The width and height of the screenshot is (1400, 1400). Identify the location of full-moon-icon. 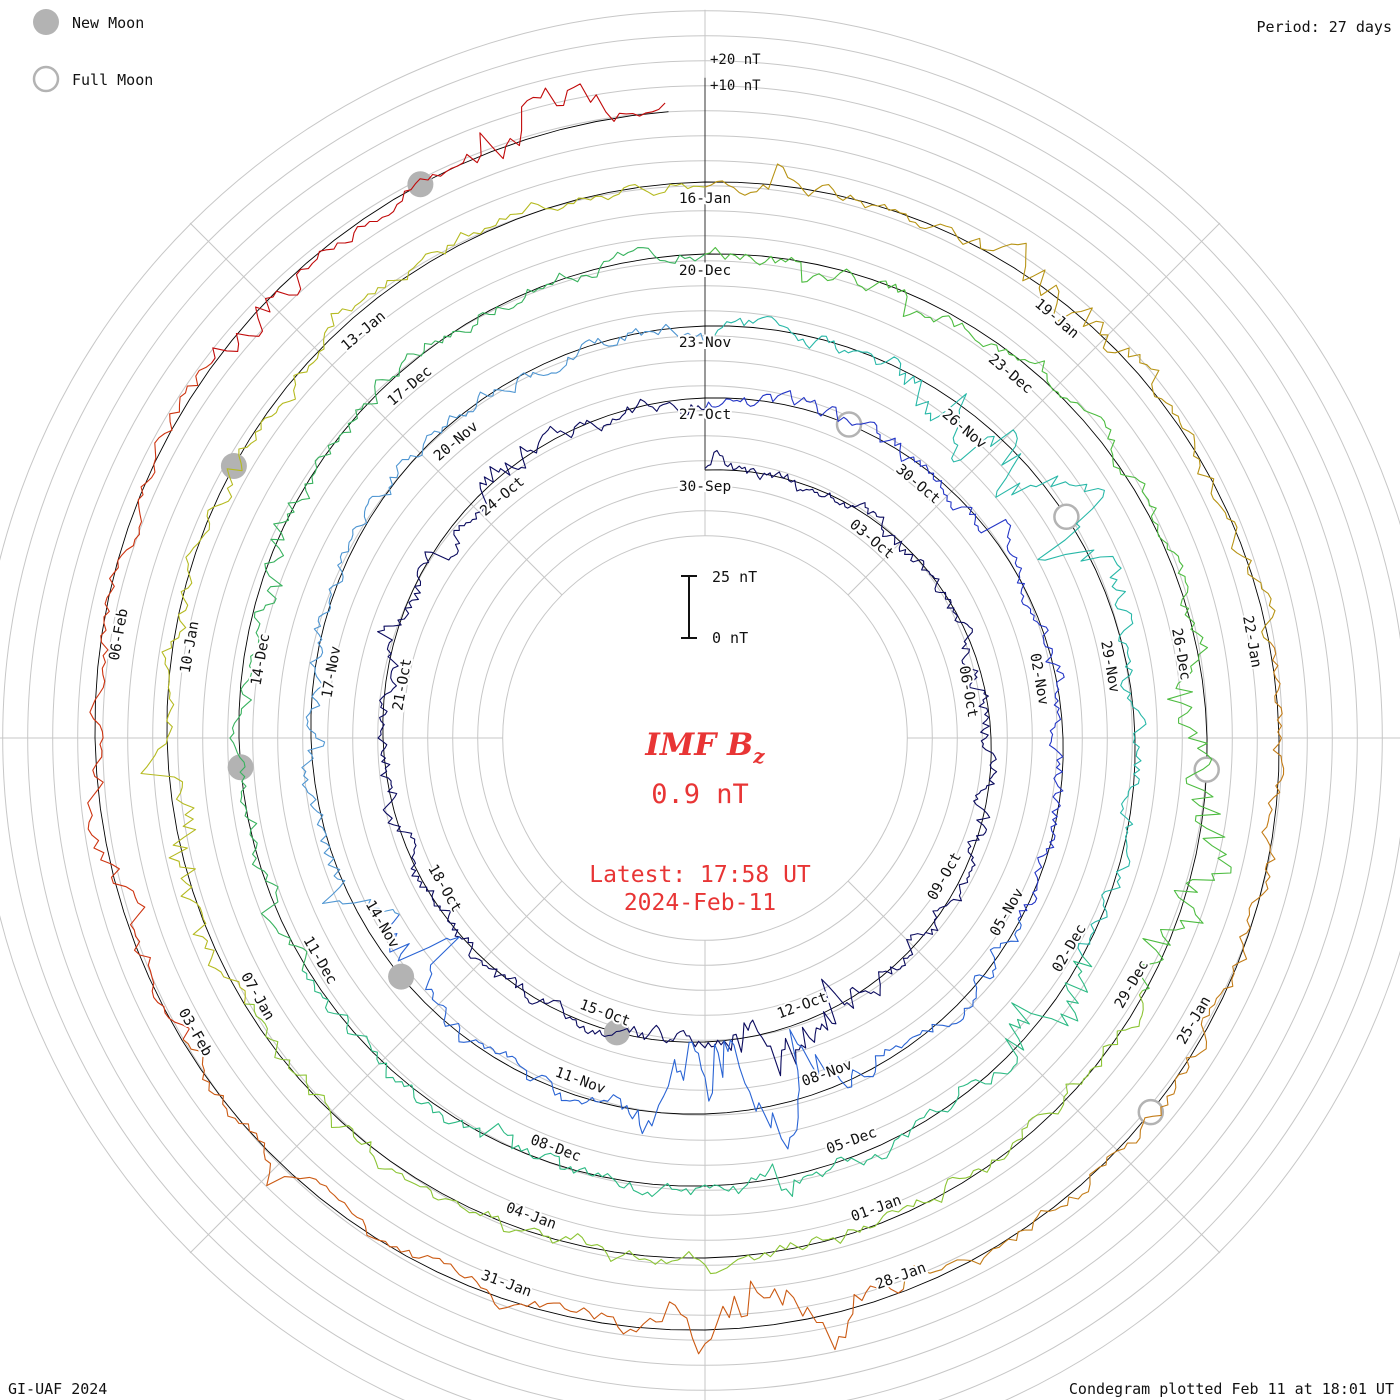
(46, 79).